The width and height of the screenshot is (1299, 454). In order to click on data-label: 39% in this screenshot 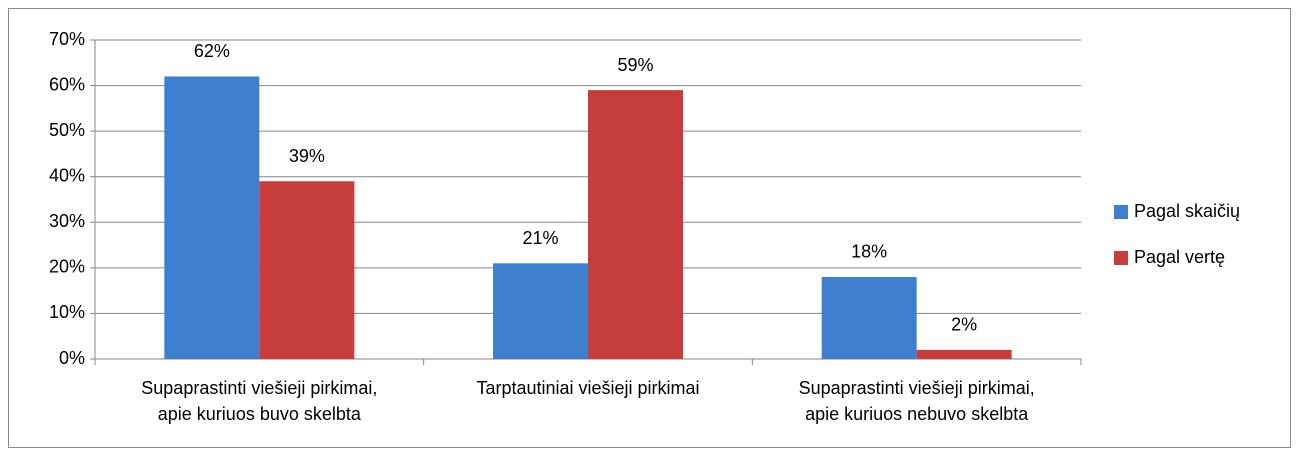, I will do `click(307, 156)`.